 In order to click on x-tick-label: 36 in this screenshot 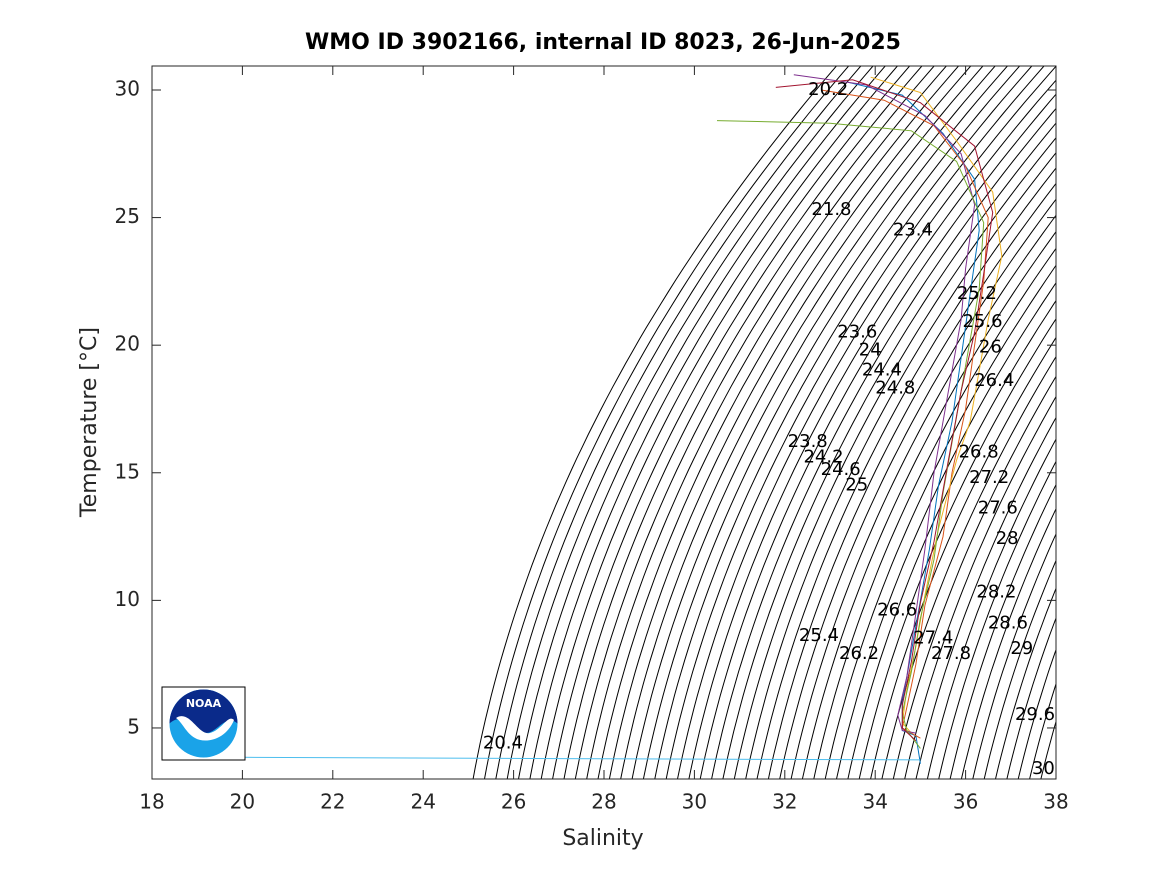, I will do `click(965, 802)`.